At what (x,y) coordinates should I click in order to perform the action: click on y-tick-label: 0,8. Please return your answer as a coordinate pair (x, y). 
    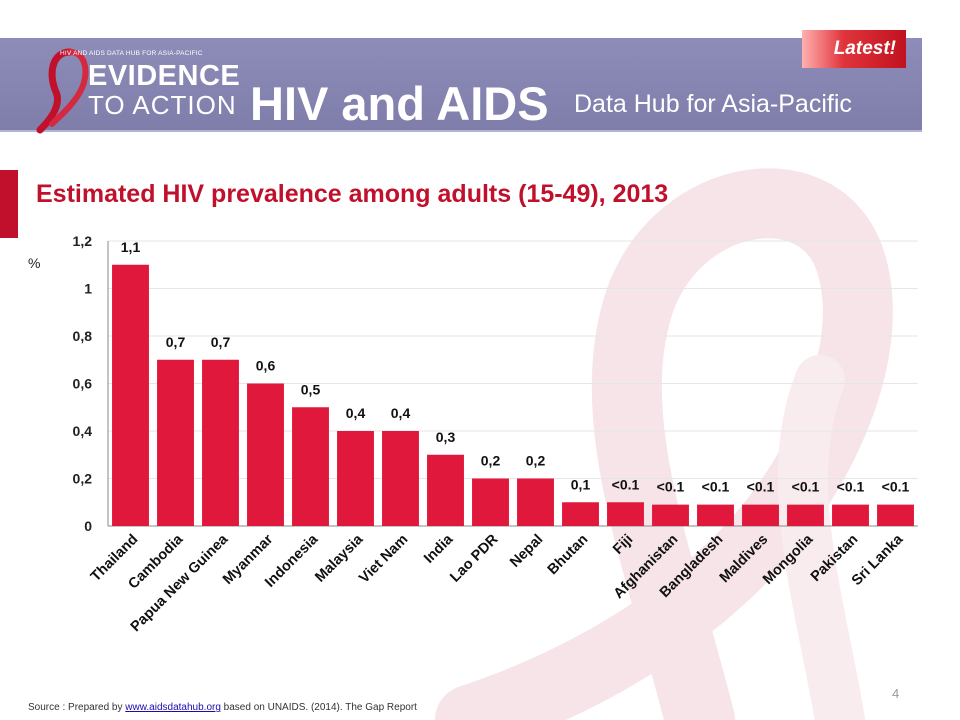
    Looking at the image, I should click on (83, 336).